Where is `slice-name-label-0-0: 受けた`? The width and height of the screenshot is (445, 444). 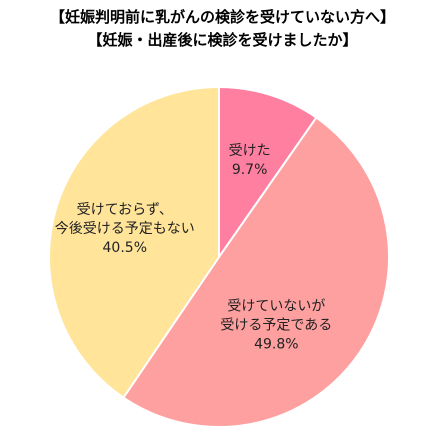
slice-name-label-0-0: 受けた is located at coordinates (250, 151).